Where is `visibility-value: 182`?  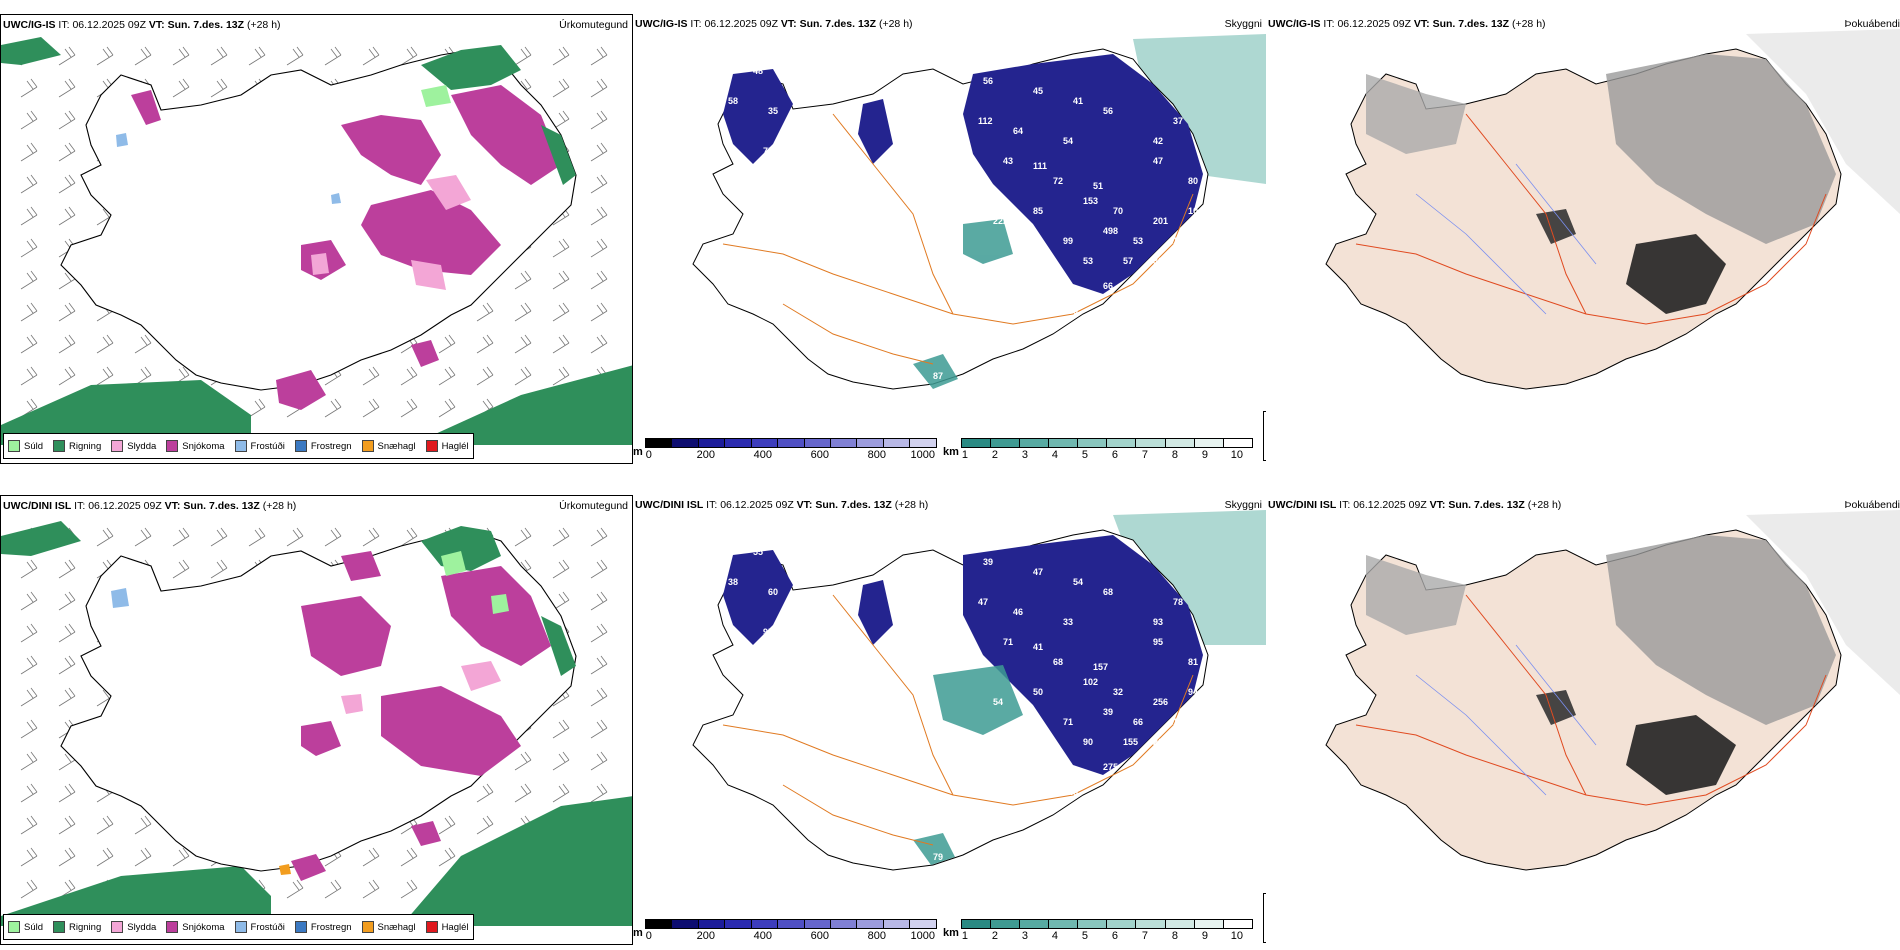
visibility-value: 182 is located at coordinates (1140, 772).